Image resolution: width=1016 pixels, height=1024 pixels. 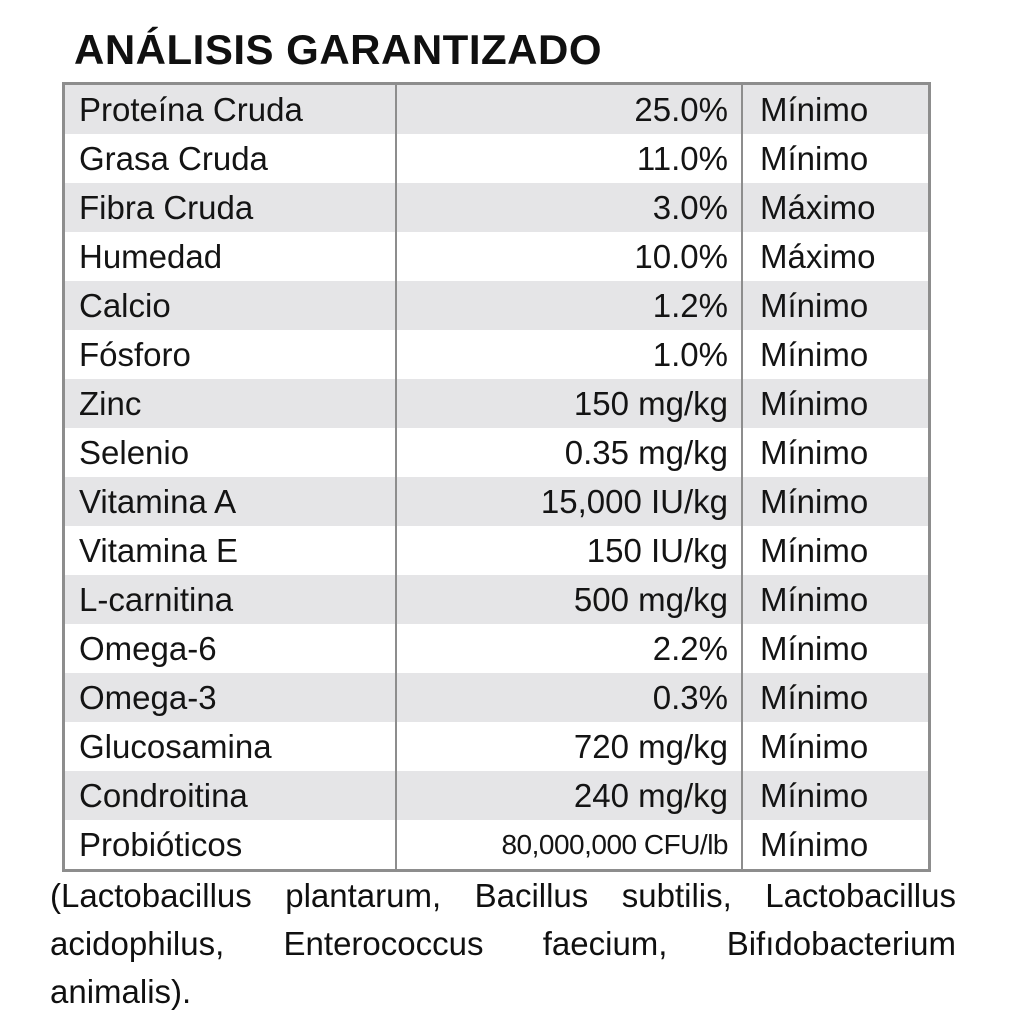 What do you see at coordinates (568, 403) in the screenshot?
I see `value-cell: 150 mg/kg` at bounding box center [568, 403].